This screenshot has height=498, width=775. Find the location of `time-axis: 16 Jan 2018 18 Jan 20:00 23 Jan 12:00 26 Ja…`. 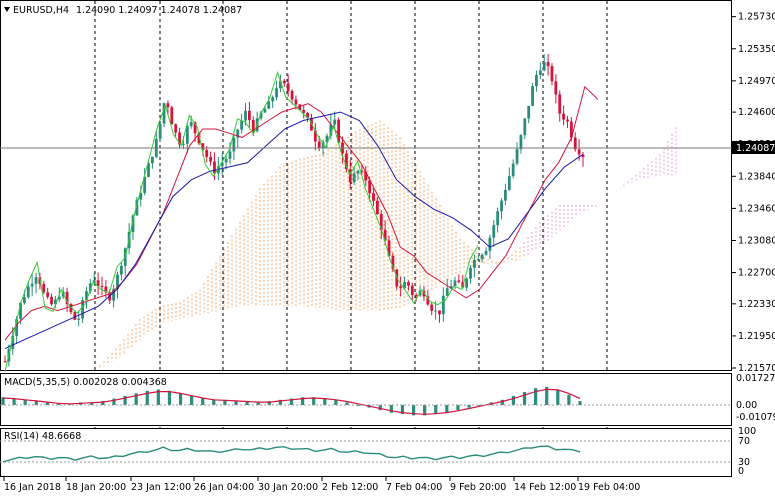

time-axis: 16 Jan 2018 18 Jan 20:00 23 Jan 12:00 26 Ja… is located at coordinates (321, 484).